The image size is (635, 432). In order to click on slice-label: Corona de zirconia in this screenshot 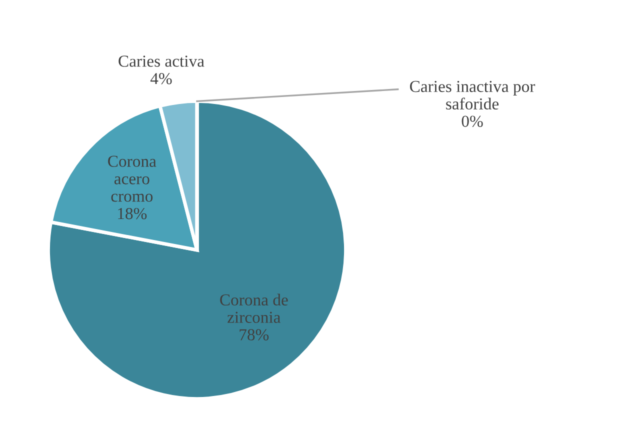, I will do `click(254, 308)`.